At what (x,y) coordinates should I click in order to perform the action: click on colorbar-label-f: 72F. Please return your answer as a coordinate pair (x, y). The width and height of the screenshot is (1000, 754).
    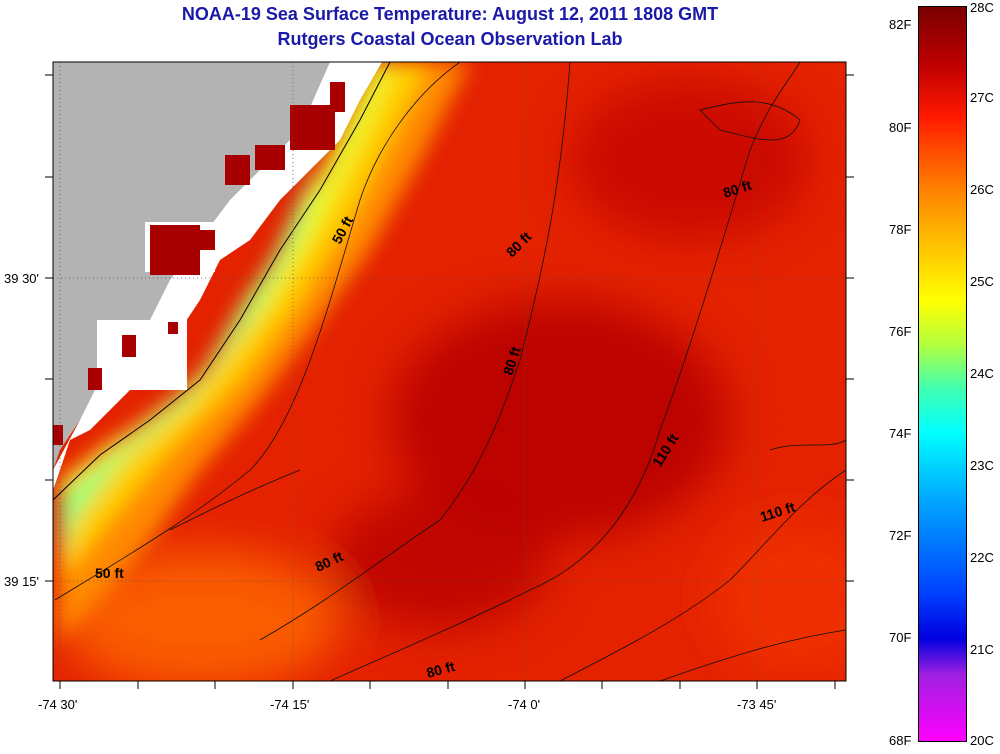
    Looking at the image, I should click on (900, 535).